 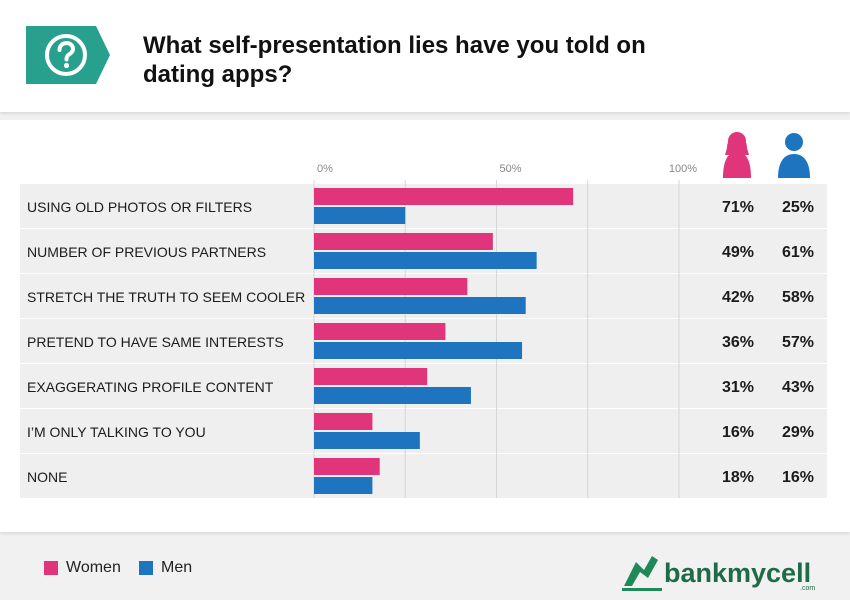 I want to click on data-label-men: 29%, so click(x=798, y=432).